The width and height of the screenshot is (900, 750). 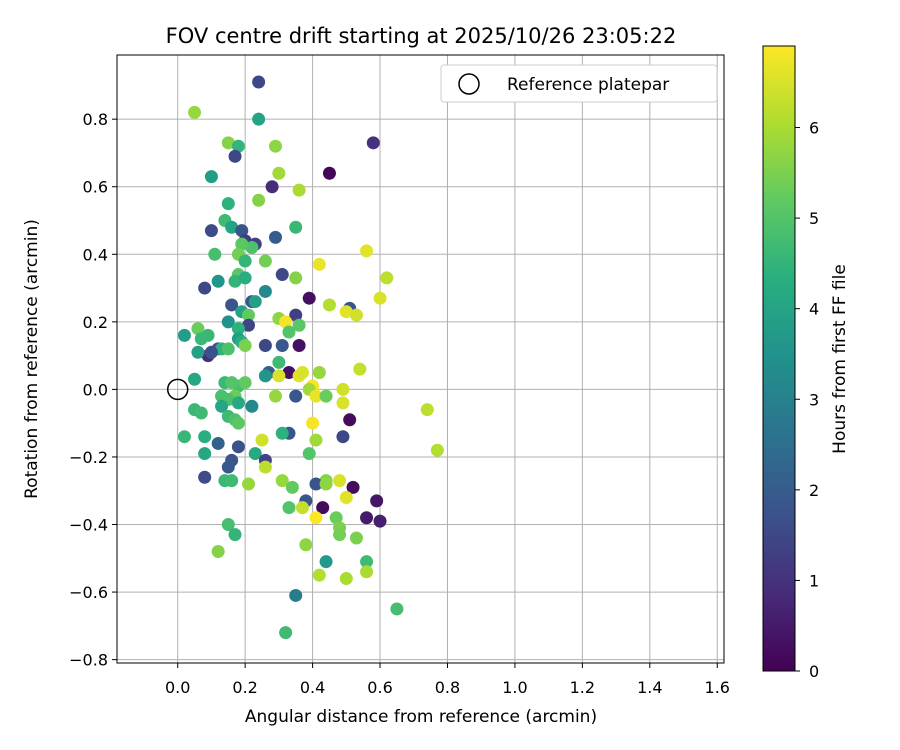 I want to click on legend-marker-reference, so click(x=469, y=84).